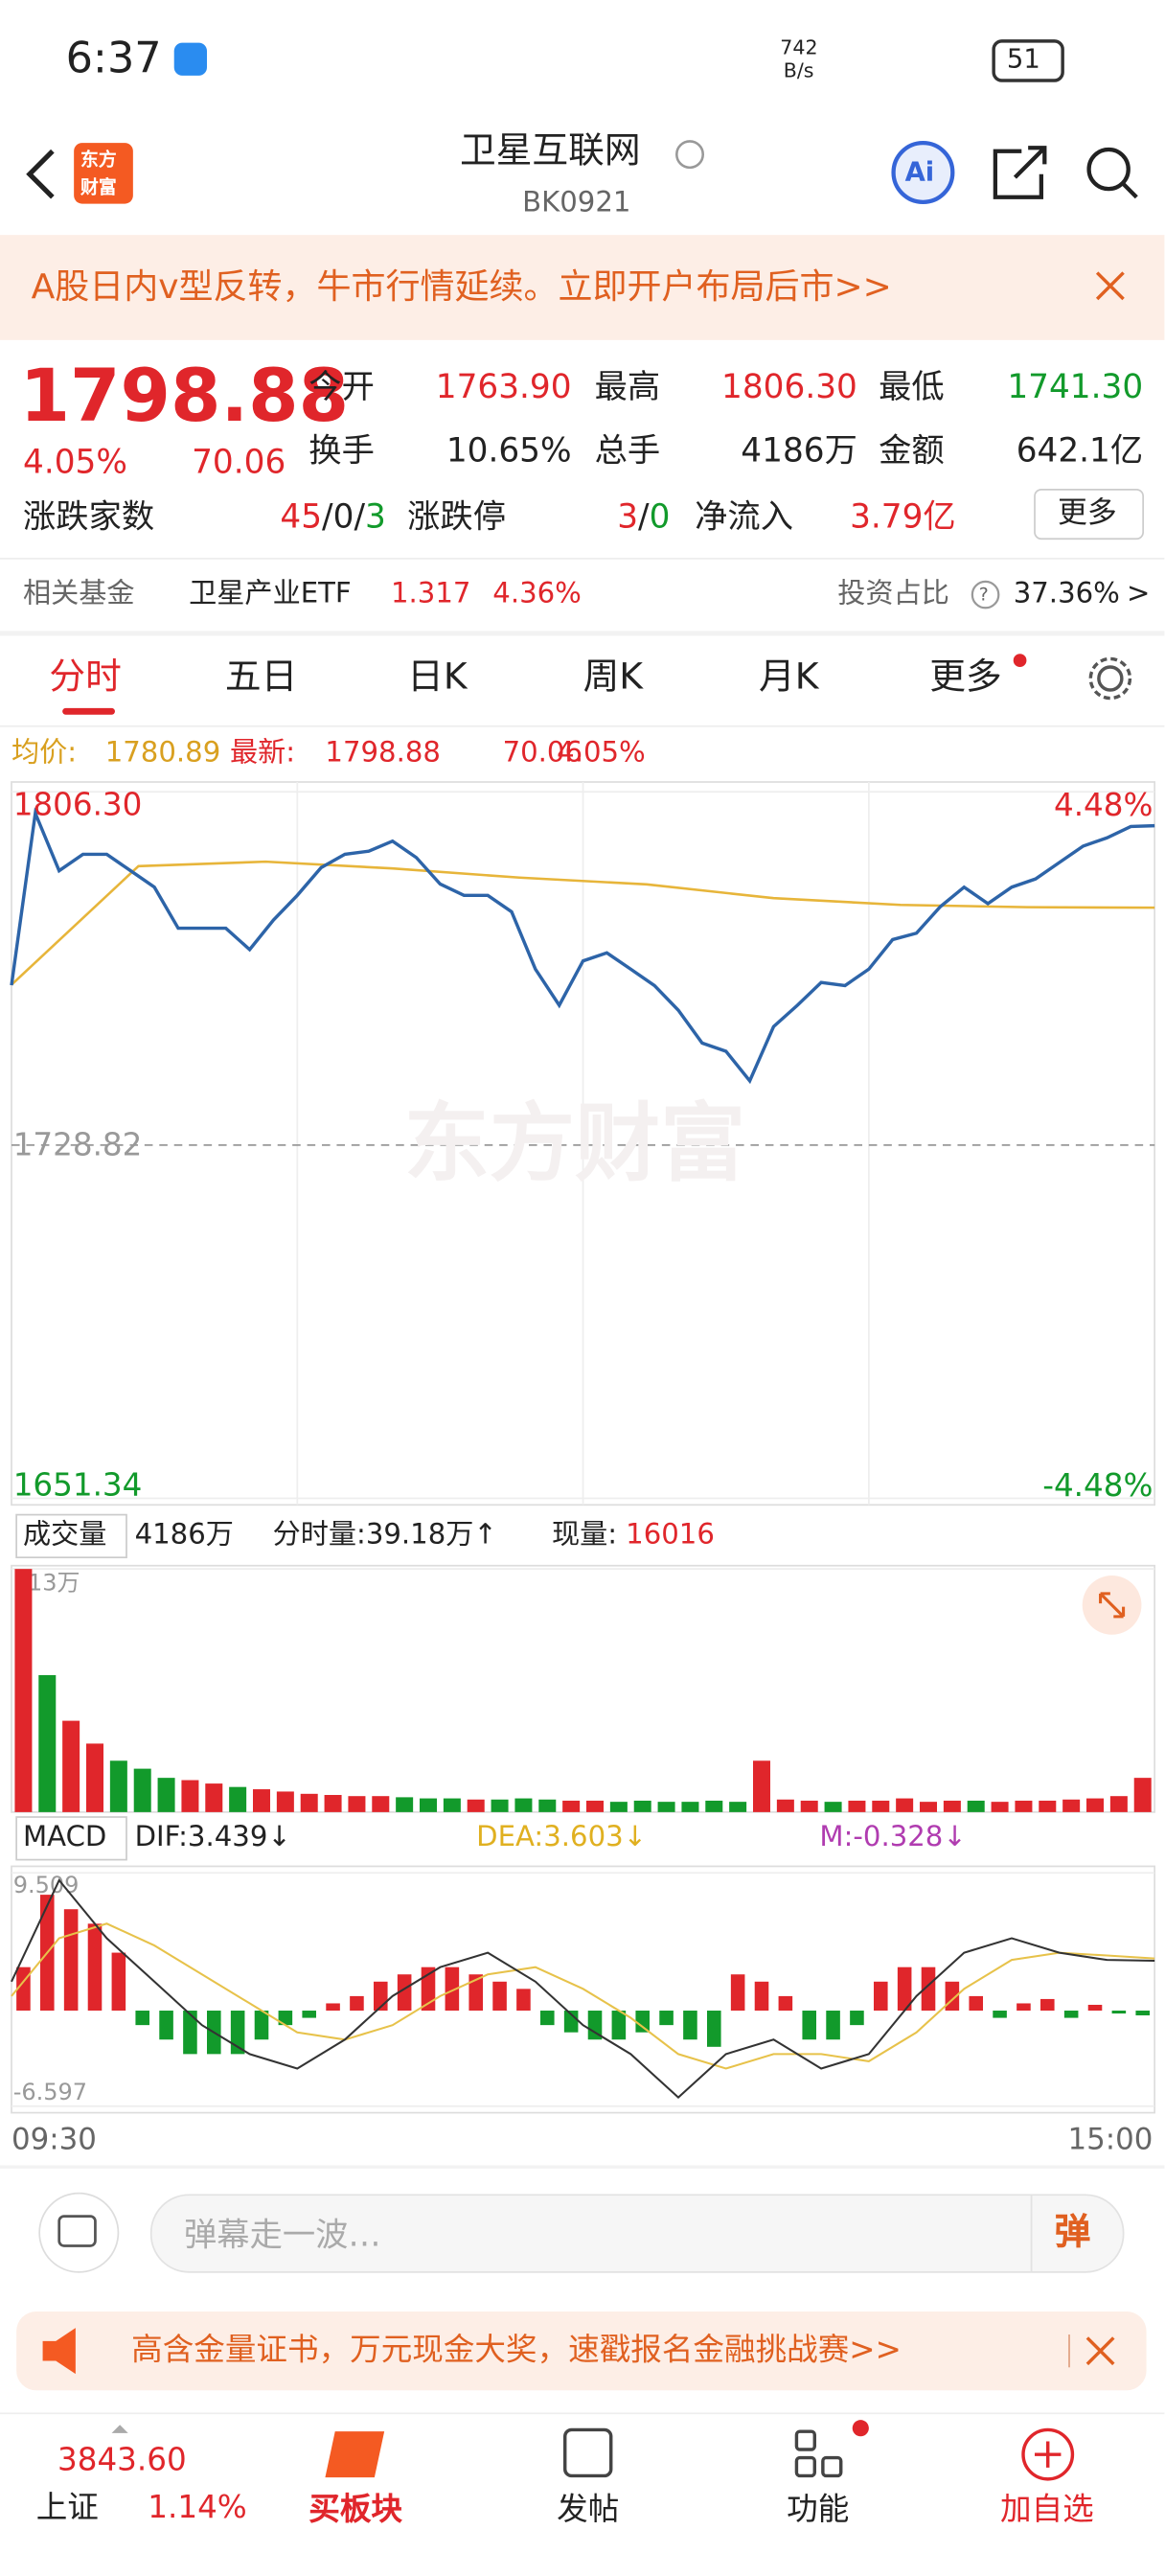  What do you see at coordinates (966, 677) in the screenshot?
I see `tab: 更多` at bounding box center [966, 677].